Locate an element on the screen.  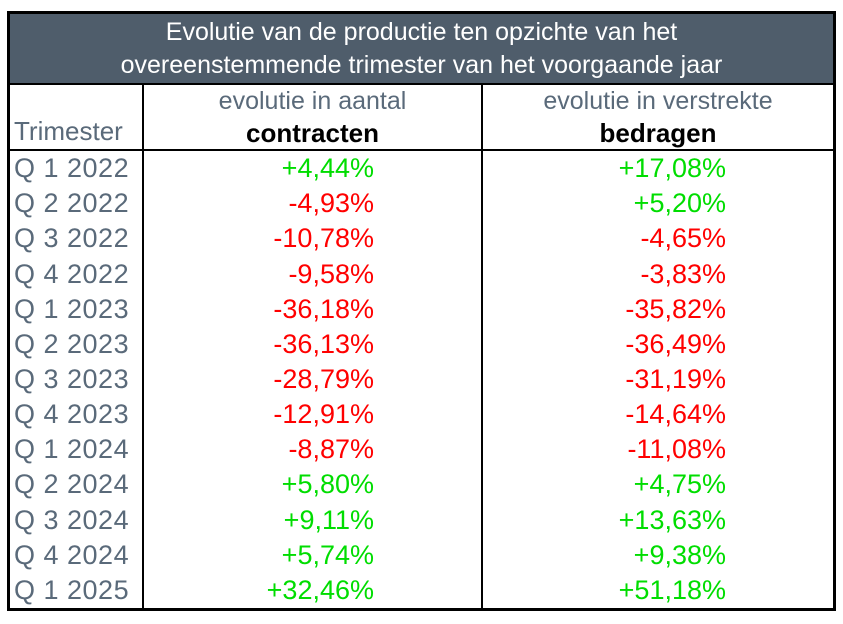
quarter-label: Q 2 2023 is located at coordinates (77, 344).